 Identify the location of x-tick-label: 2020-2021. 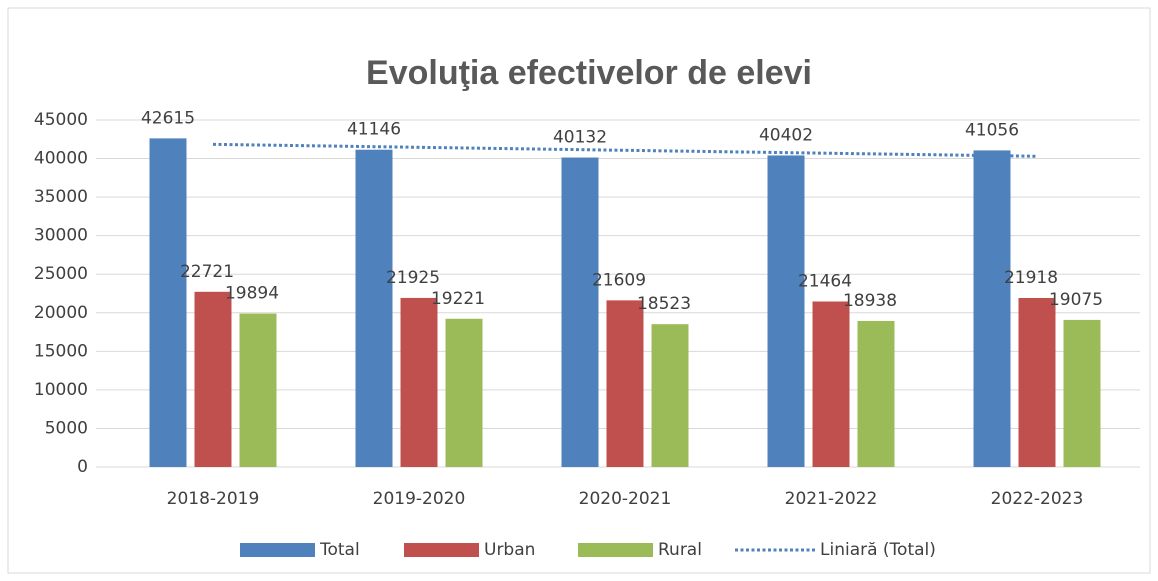
(625, 499).